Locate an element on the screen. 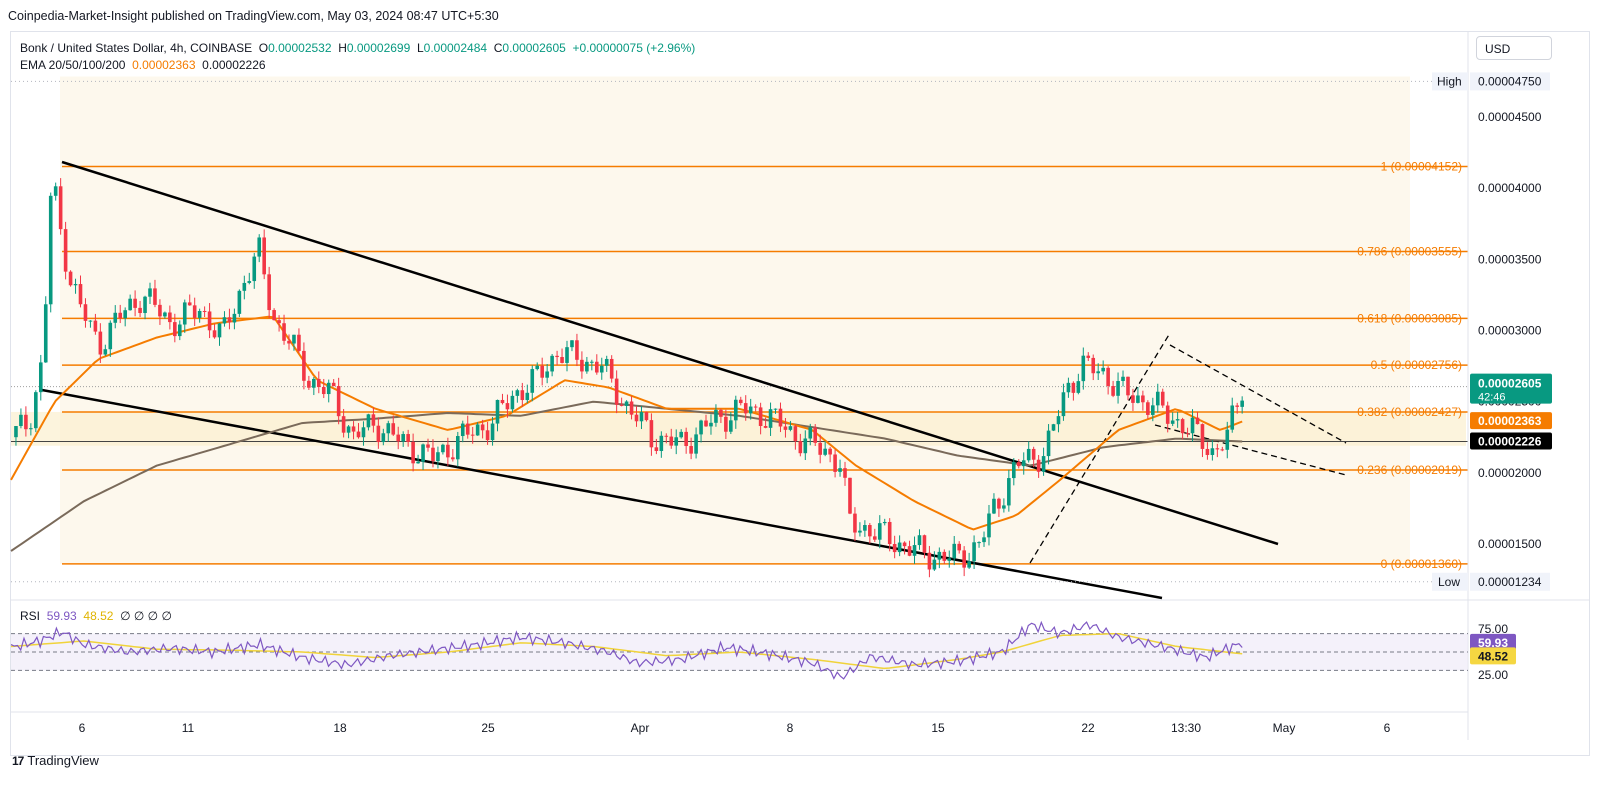  y-tick-5: 0.00002000 is located at coordinates (1510, 473).